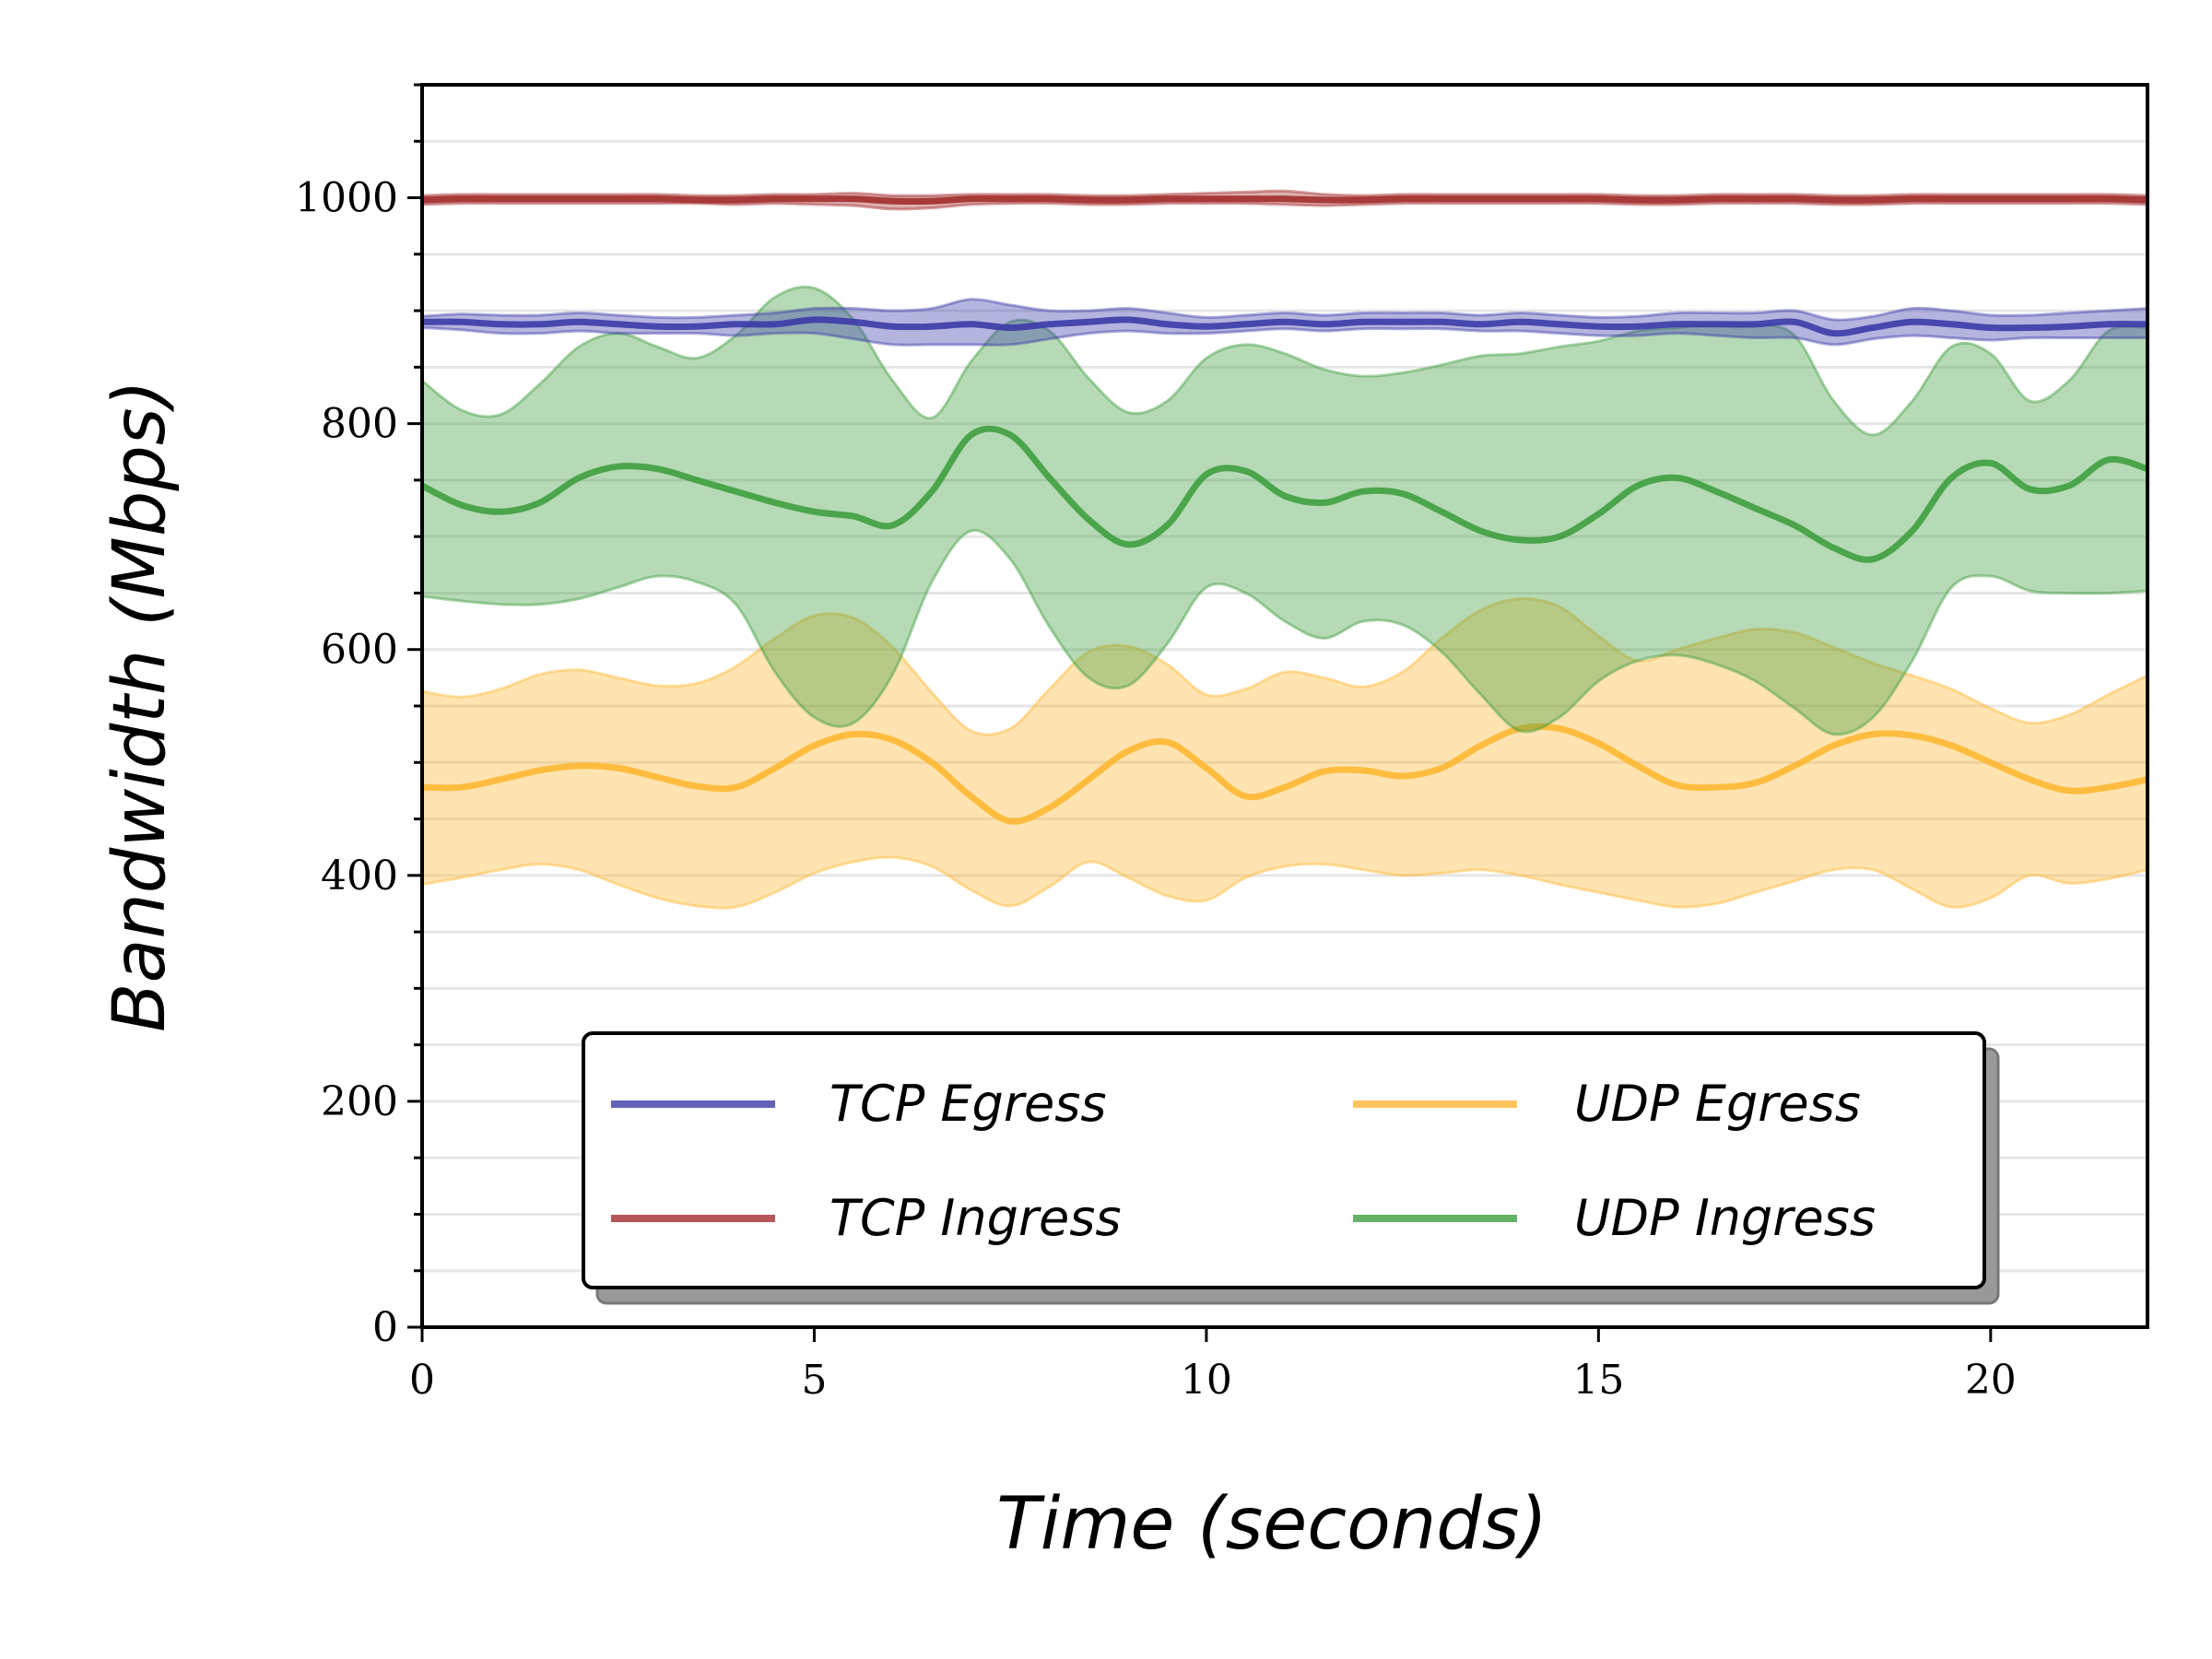  What do you see at coordinates (1717, 1104) in the screenshot?
I see `legend-label-udp-egress: UDP Egress` at bounding box center [1717, 1104].